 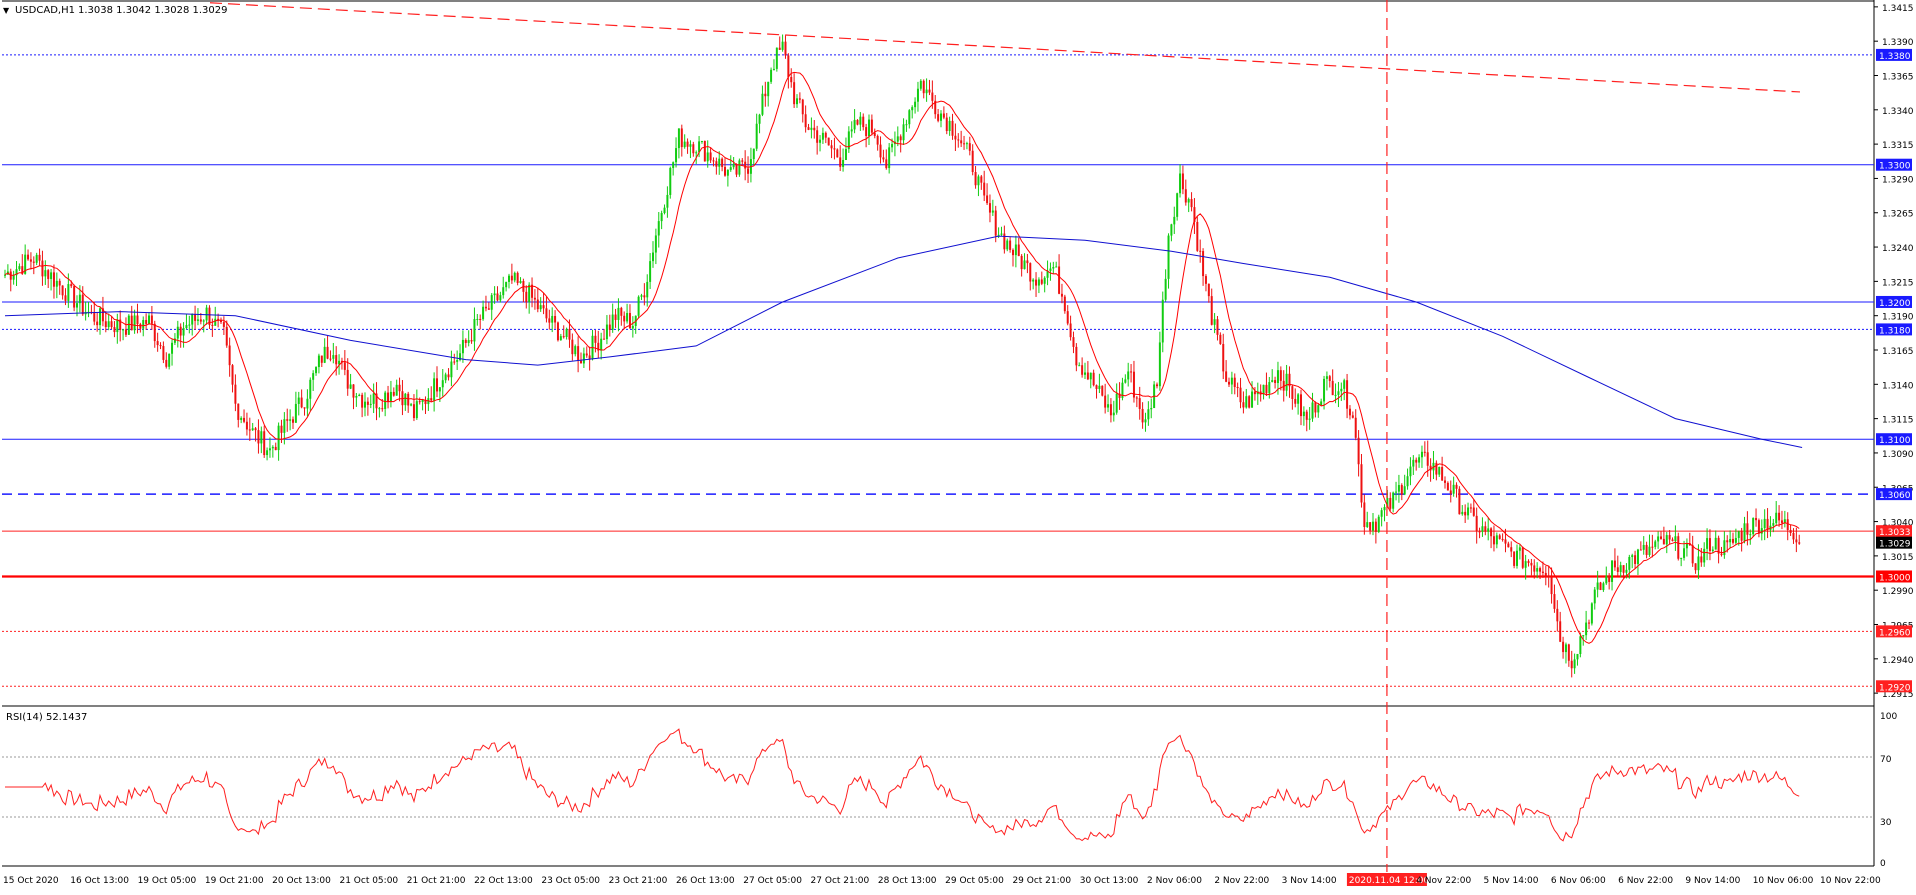 What do you see at coordinates (638, 881) in the screenshot?
I see `time-label: 23 Oct 21:00` at bounding box center [638, 881].